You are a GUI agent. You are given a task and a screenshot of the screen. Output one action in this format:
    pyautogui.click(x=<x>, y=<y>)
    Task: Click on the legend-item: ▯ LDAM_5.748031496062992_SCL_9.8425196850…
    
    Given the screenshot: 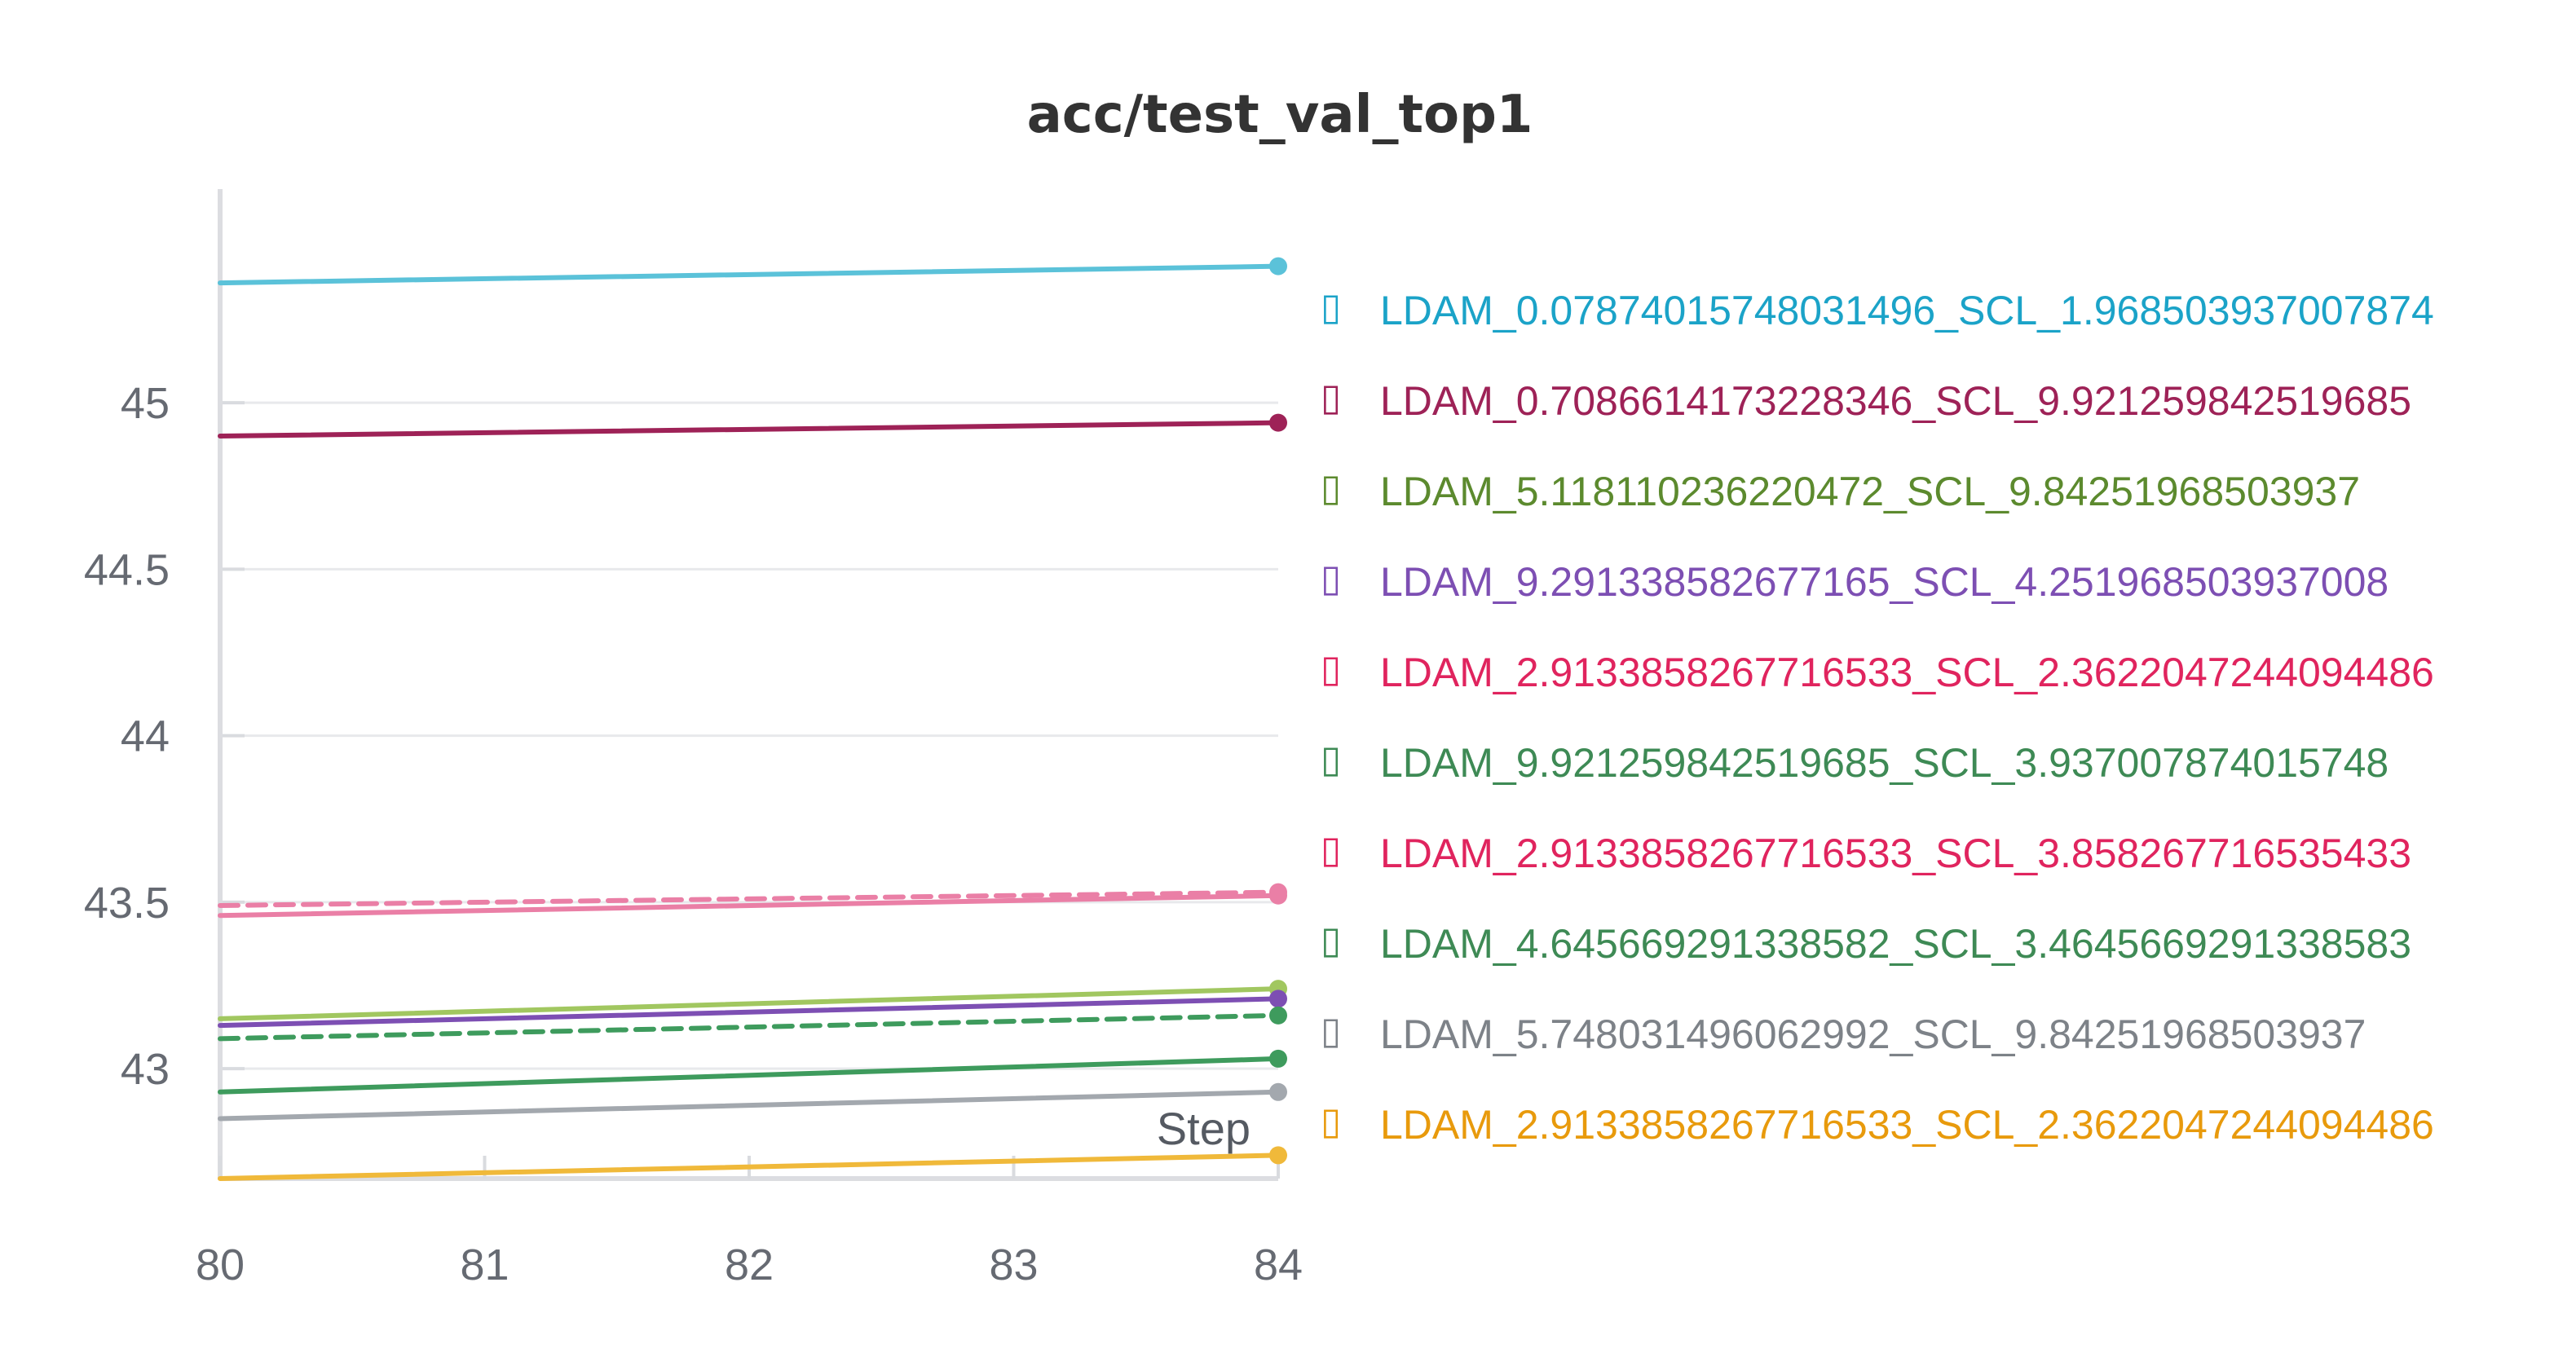 What is the action you would take?
    pyautogui.click(x=1843, y=1032)
    